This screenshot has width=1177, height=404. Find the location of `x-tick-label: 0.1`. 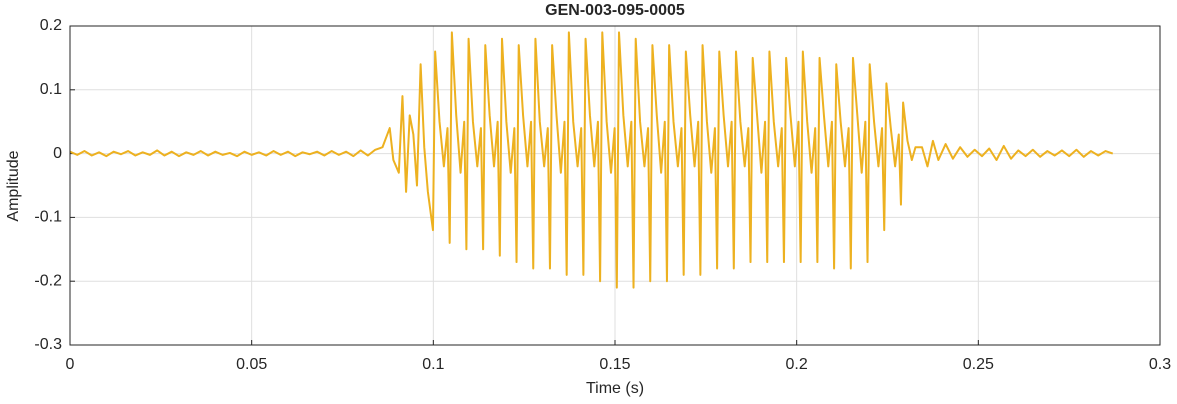

x-tick-label: 0.1 is located at coordinates (433, 364).